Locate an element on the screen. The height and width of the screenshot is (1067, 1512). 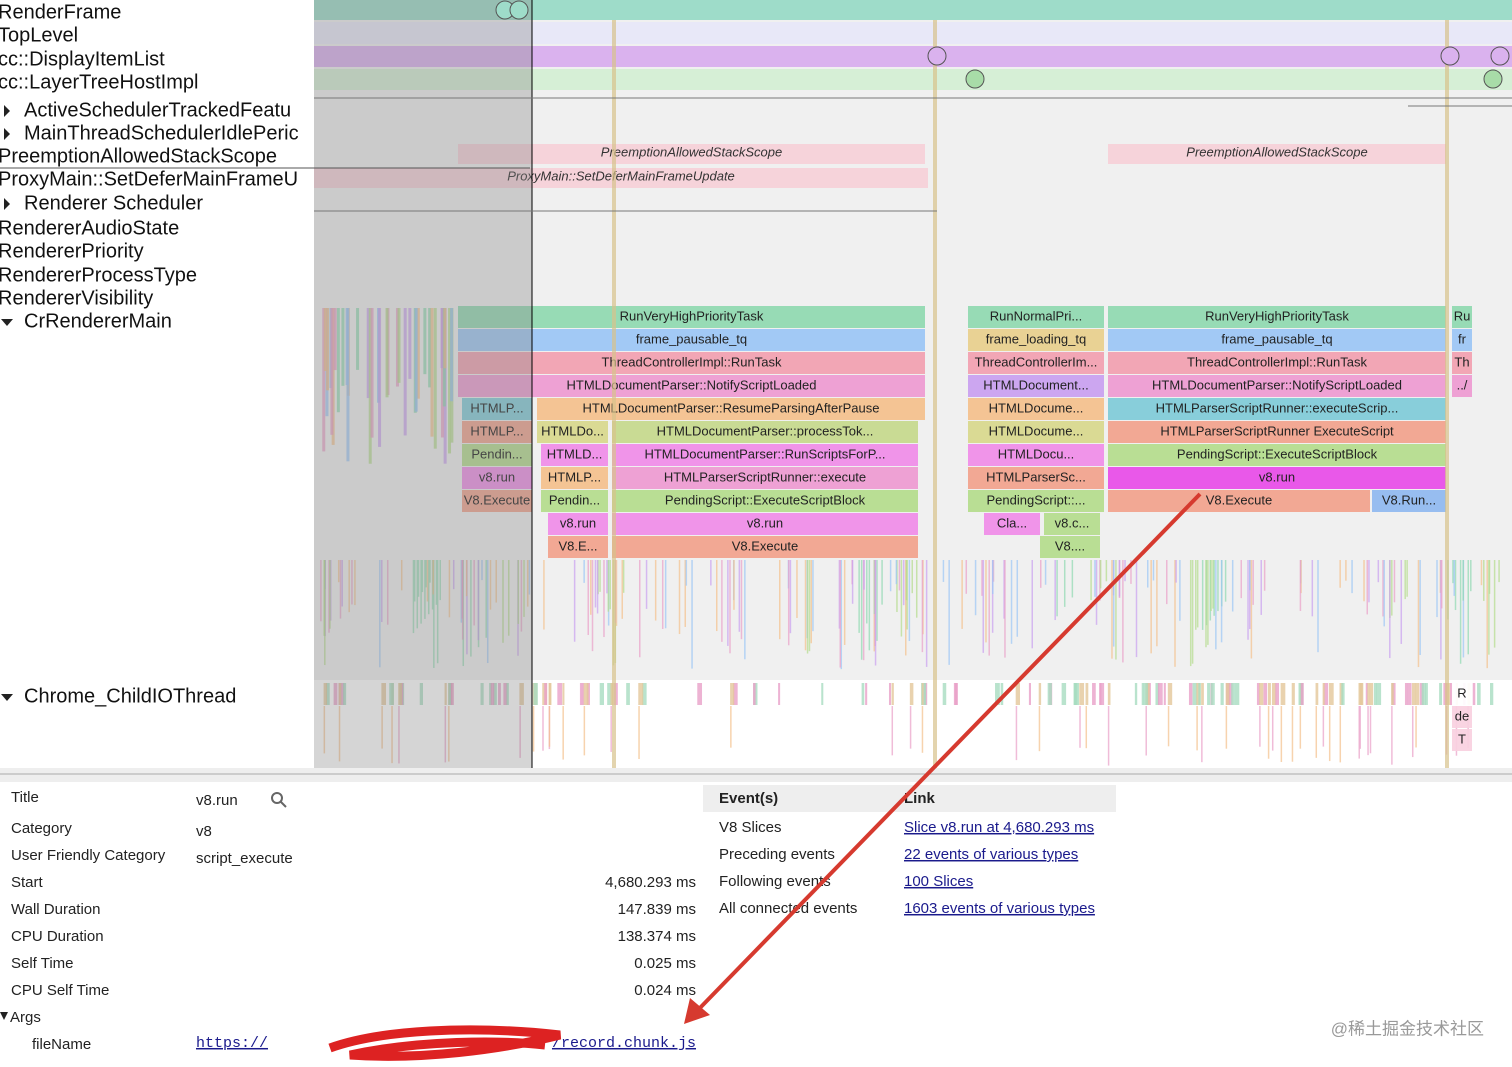
detail-value: v8 is located at coordinates (204, 831).